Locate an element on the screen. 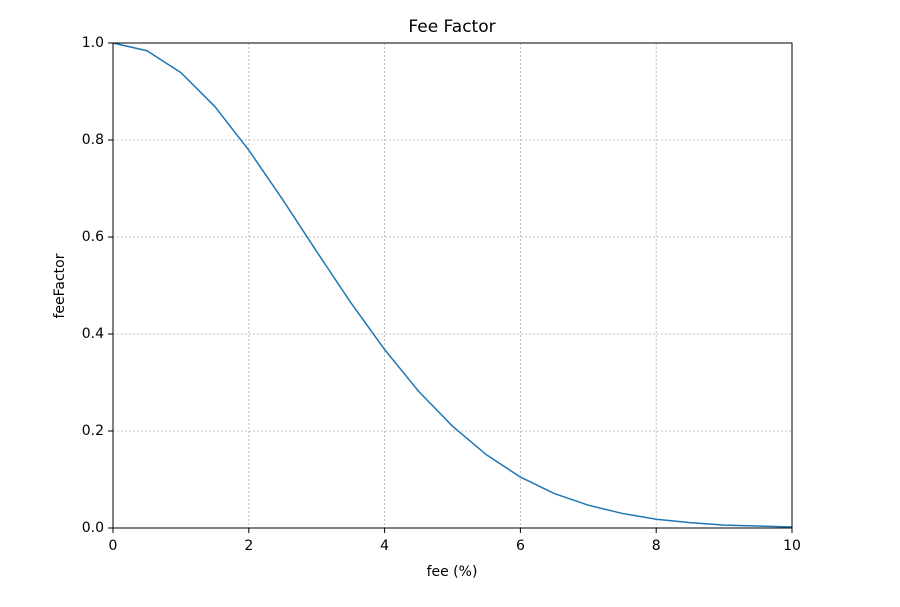 Image resolution: width=900 pixels, height=607 pixels. y-axis-label: feeFactor is located at coordinates (60, 285).